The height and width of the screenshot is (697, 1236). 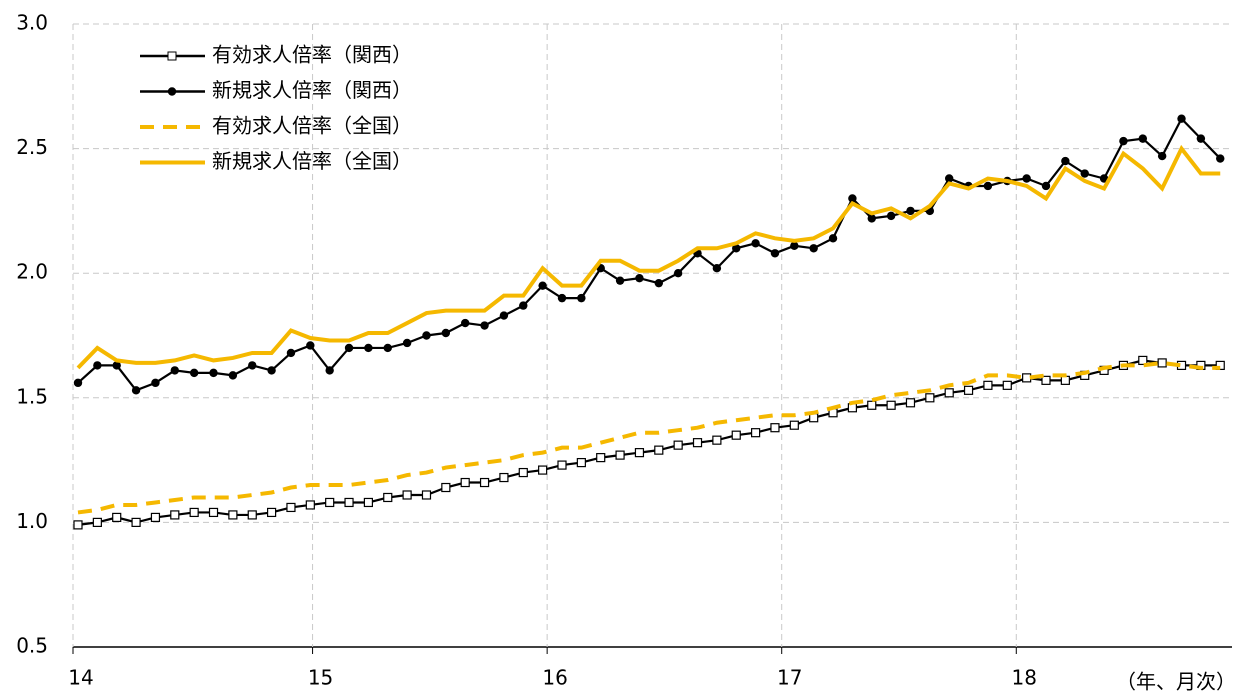 What do you see at coordinates (789, 678) in the screenshot?
I see `x-tick-label: 17` at bounding box center [789, 678].